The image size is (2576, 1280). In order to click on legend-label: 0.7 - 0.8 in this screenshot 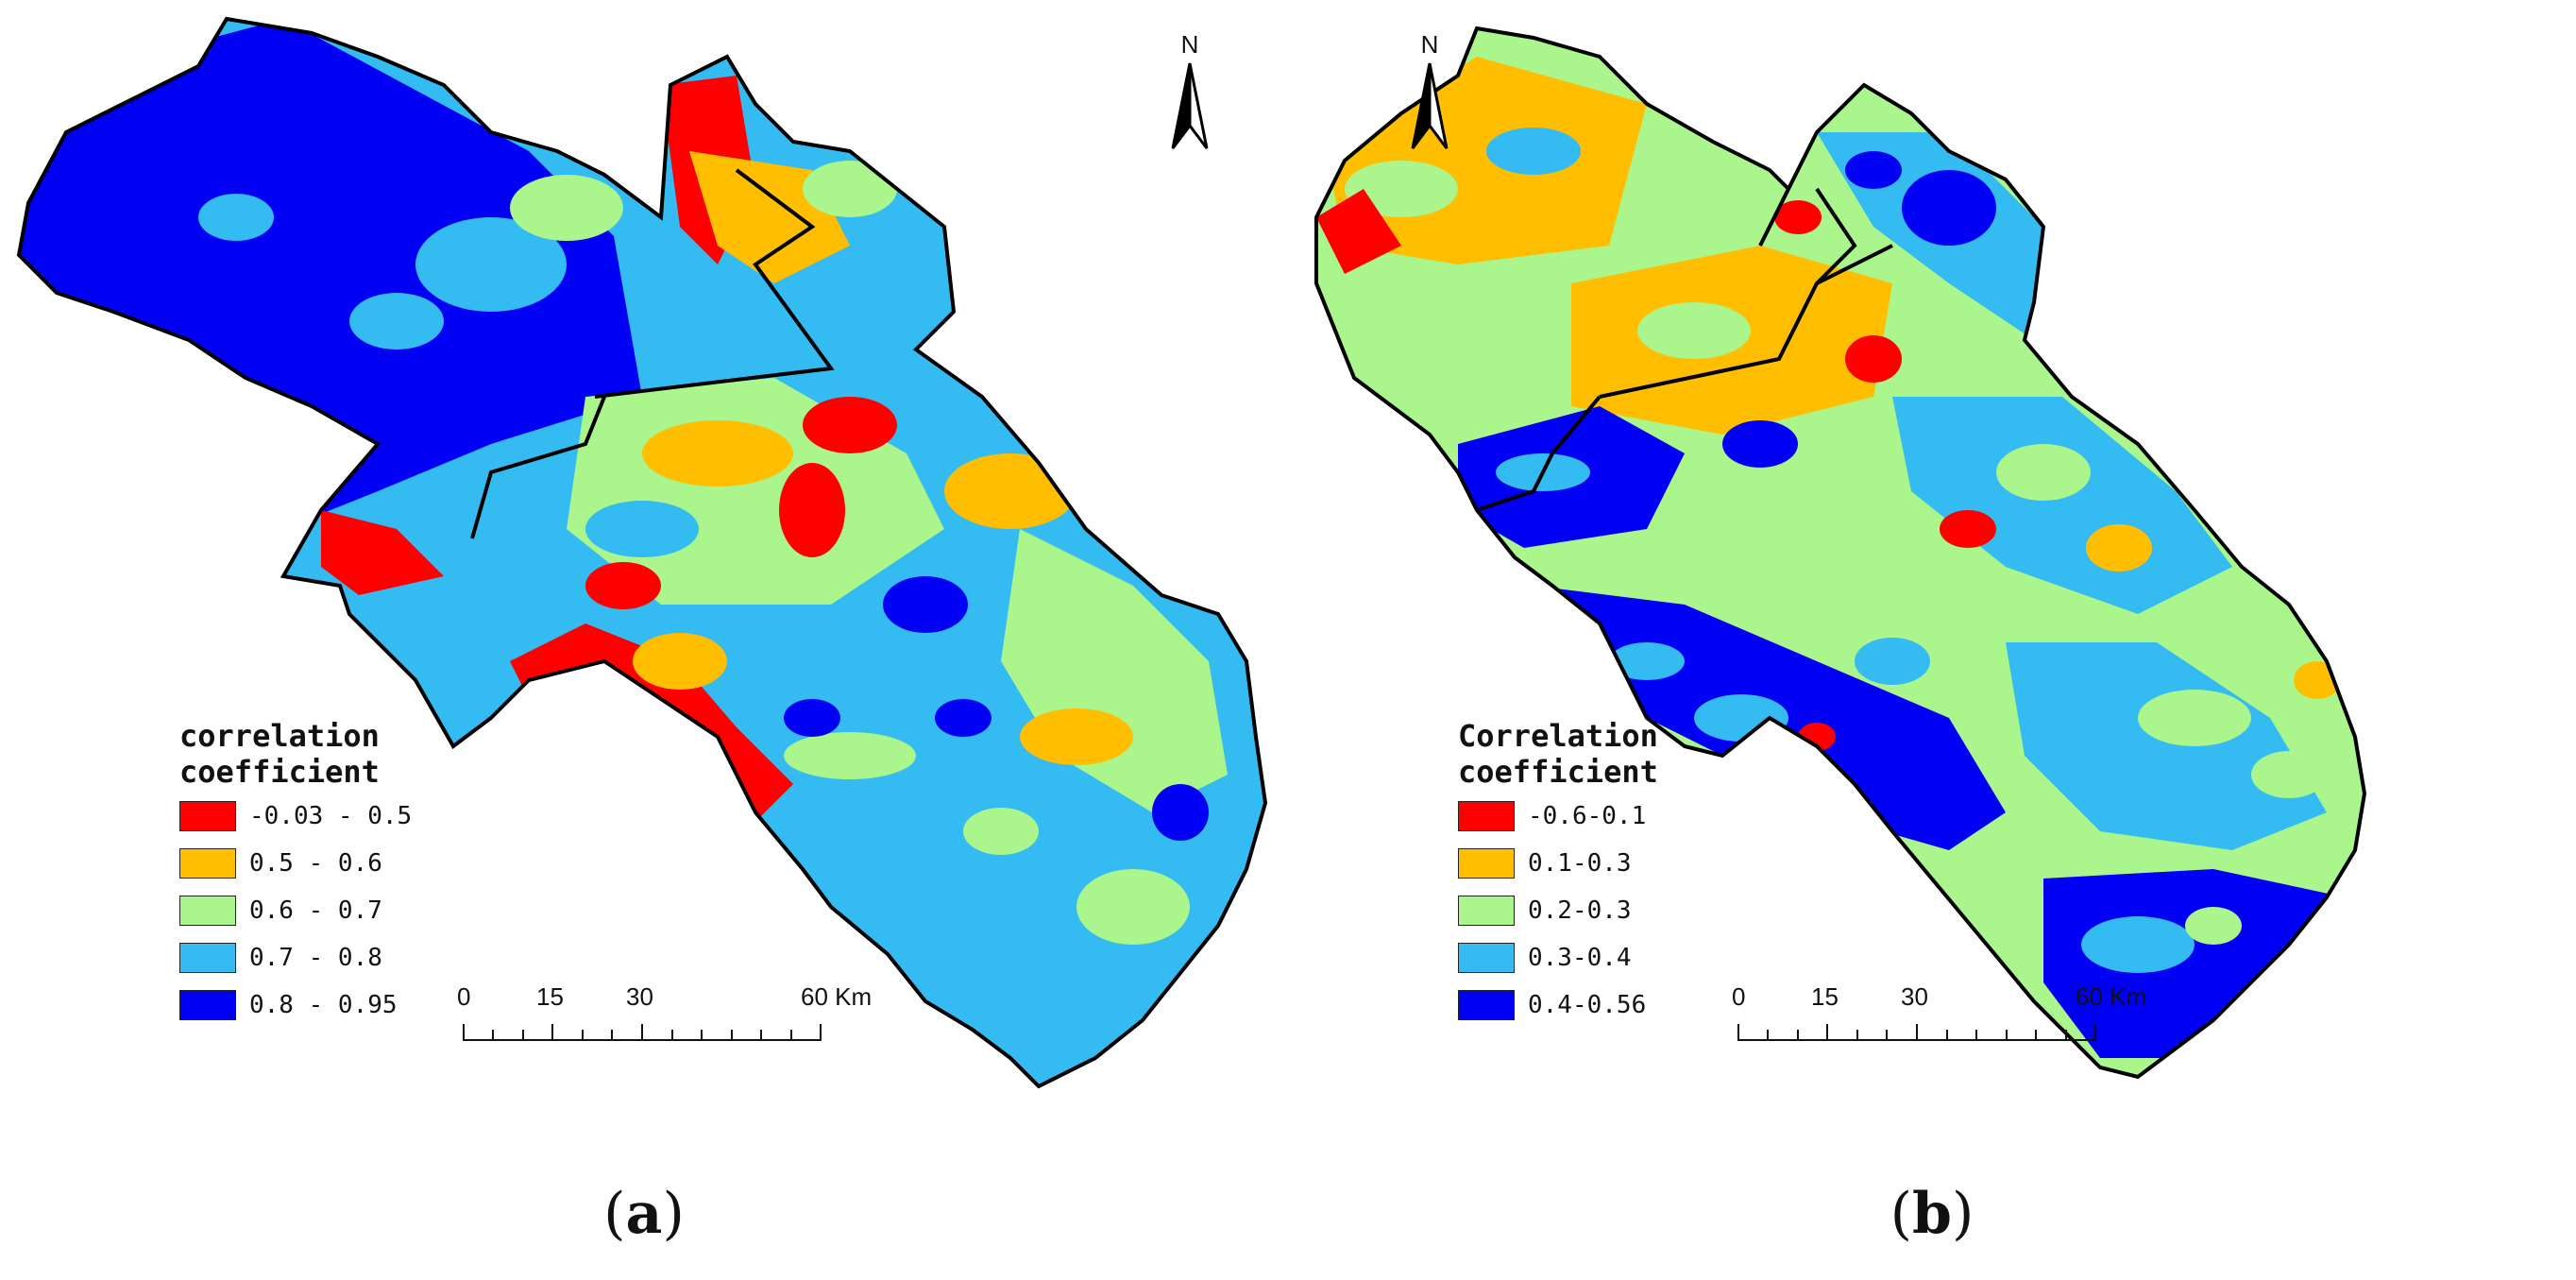, I will do `click(315, 958)`.